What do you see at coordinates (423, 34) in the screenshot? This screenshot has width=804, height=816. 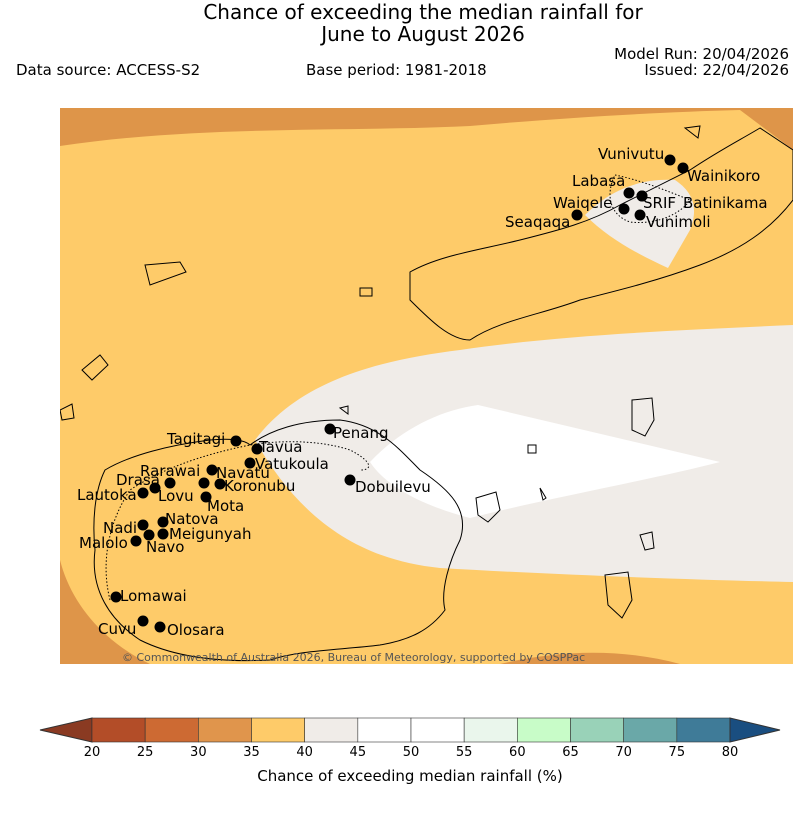 I see `title-line2: June to August 2026` at bounding box center [423, 34].